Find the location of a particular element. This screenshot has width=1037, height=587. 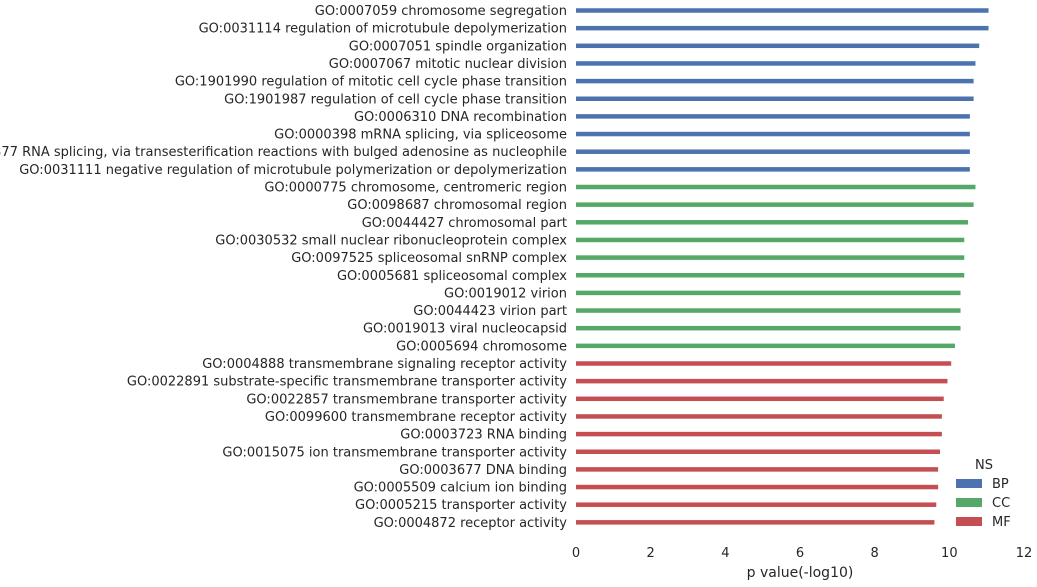

category-label: GO:0005509 calcium ion binding is located at coordinates (460, 488).